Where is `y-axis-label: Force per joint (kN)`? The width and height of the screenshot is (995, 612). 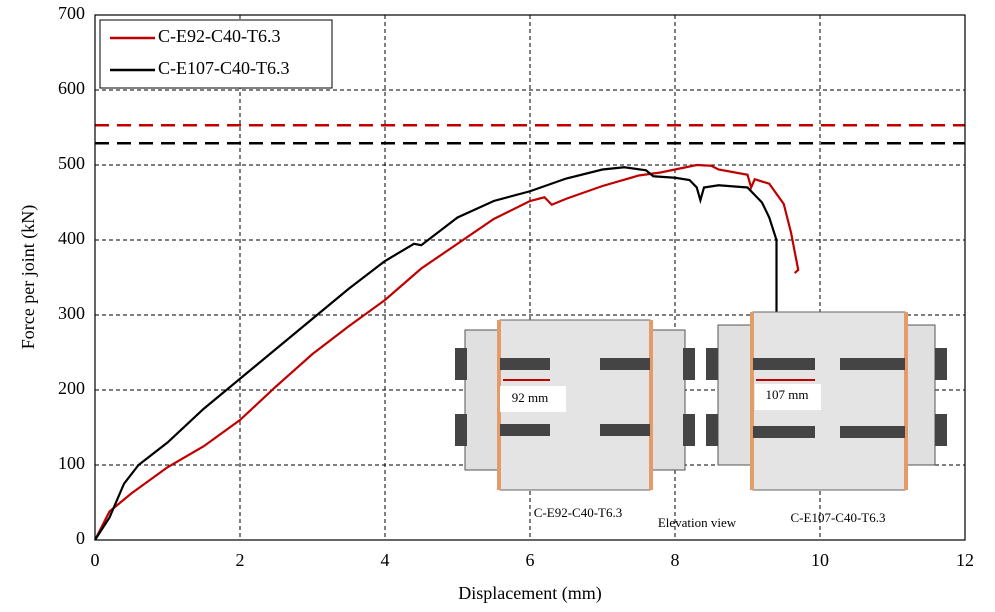
y-axis-label: Force per joint (kN) is located at coordinates (28, 277).